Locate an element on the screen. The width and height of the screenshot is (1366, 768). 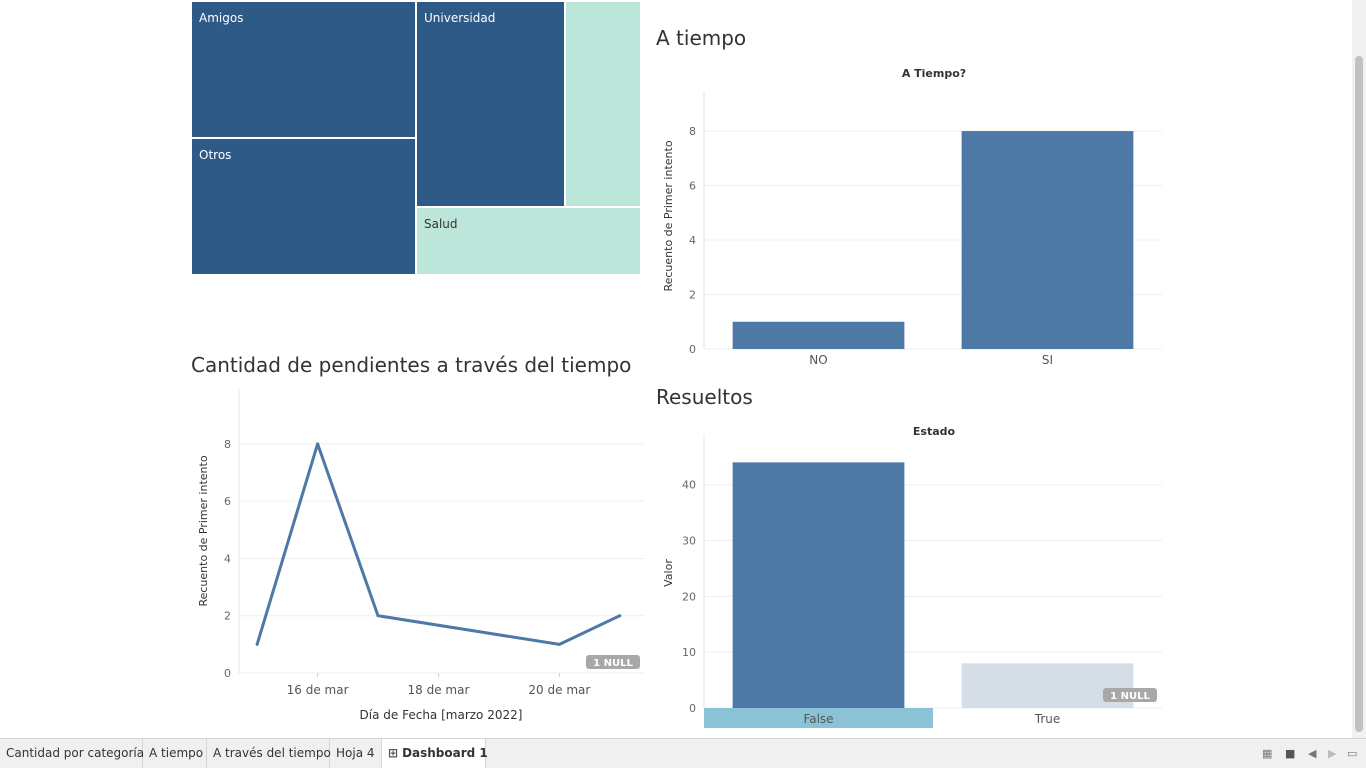
treemap-label: Salud is located at coordinates (441, 224).